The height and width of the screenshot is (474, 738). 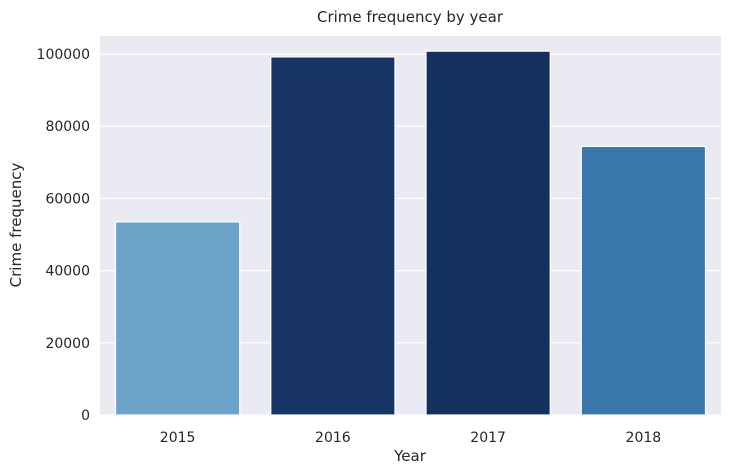 I want to click on x-tick-labels: 2015 2016 2017 2018, so click(x=410, y=438).